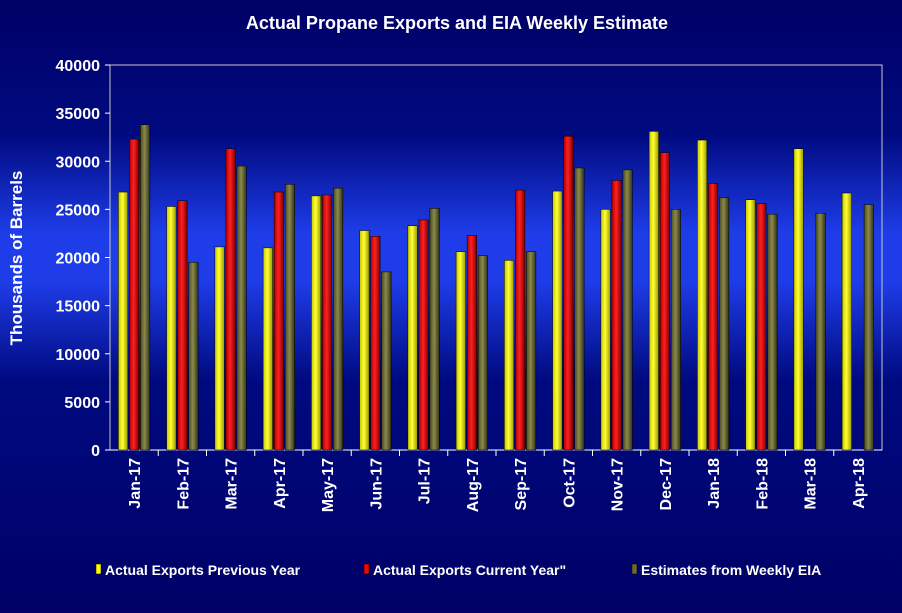  What do you see at coordinates (232, 484) in the screenshot?
I see `x-tick-label: Mar-17` at bounding box center [232, 484].